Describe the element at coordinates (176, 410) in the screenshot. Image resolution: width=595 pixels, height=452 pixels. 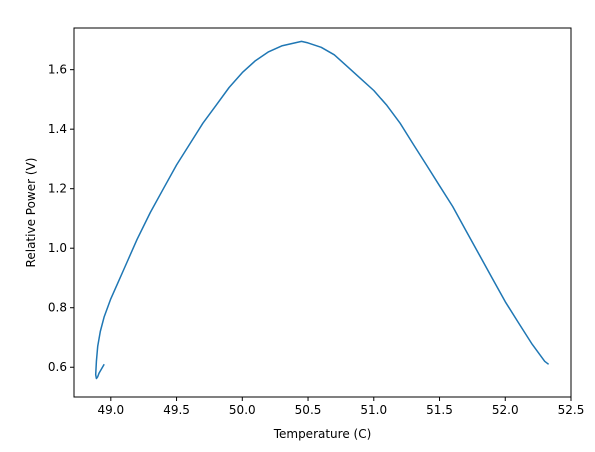
I see `x-tick-label: 49.5` at that location.